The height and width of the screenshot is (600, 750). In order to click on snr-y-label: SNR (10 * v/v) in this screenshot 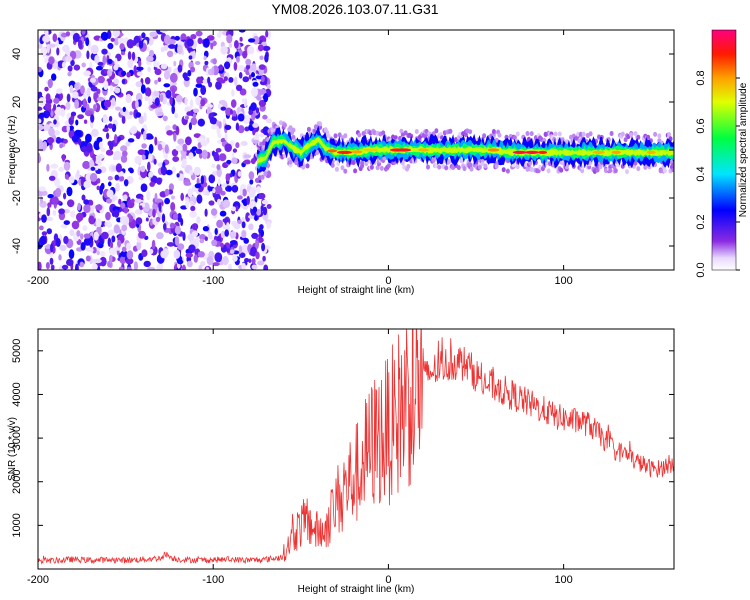, I will do `click(12, 449)`.